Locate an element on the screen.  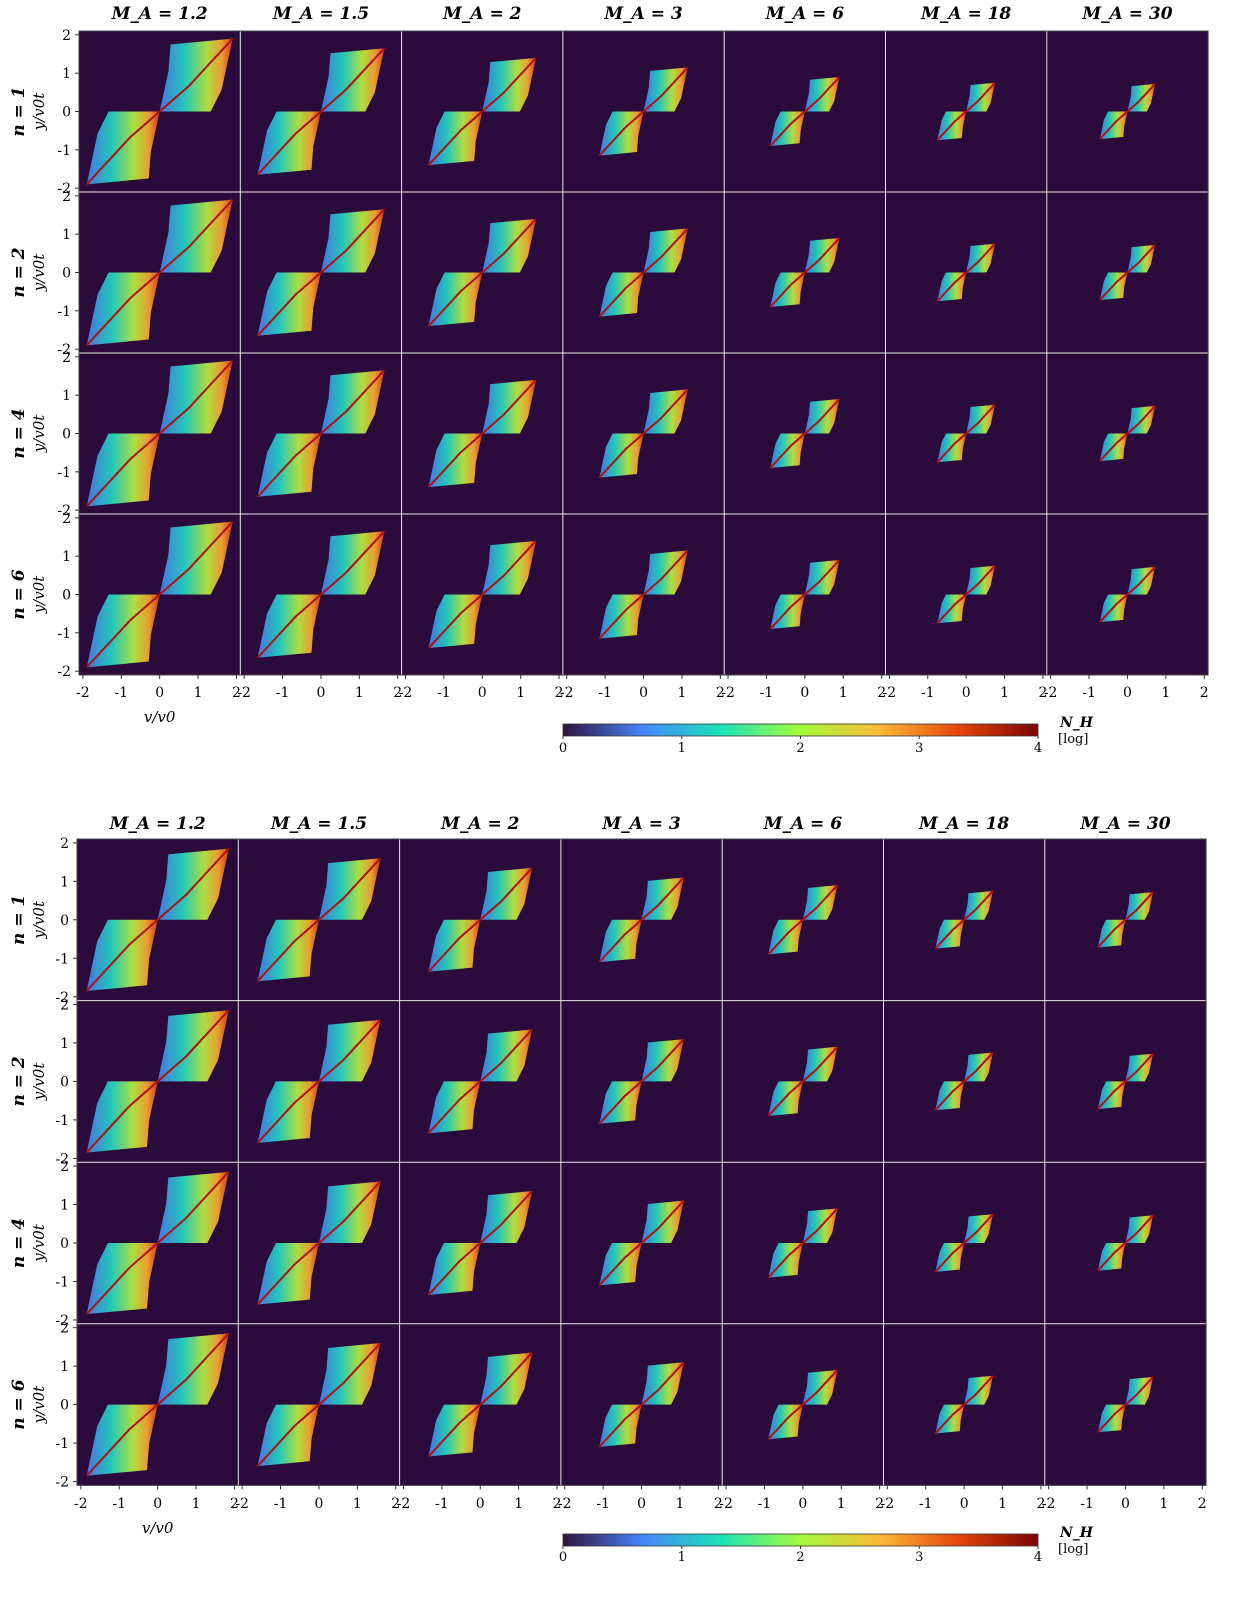
colorbar-tick-label: 3 is located at coordinates (919, 748).